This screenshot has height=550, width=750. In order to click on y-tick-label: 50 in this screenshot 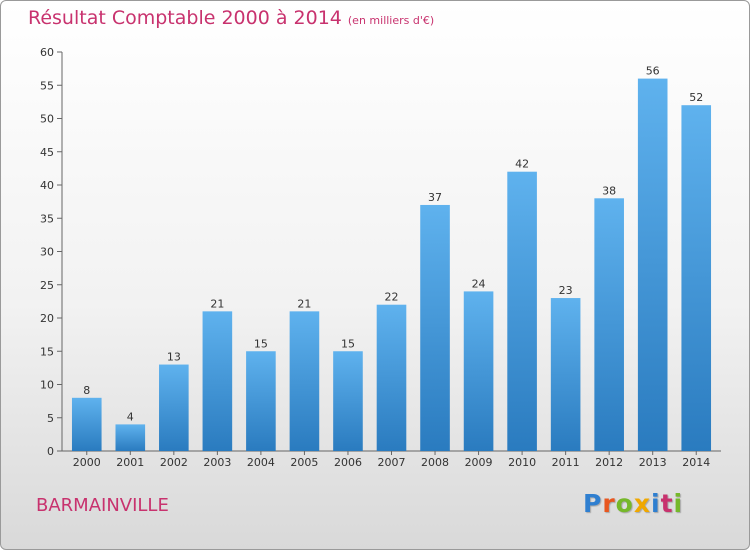, I will do `click(47, 119)`.